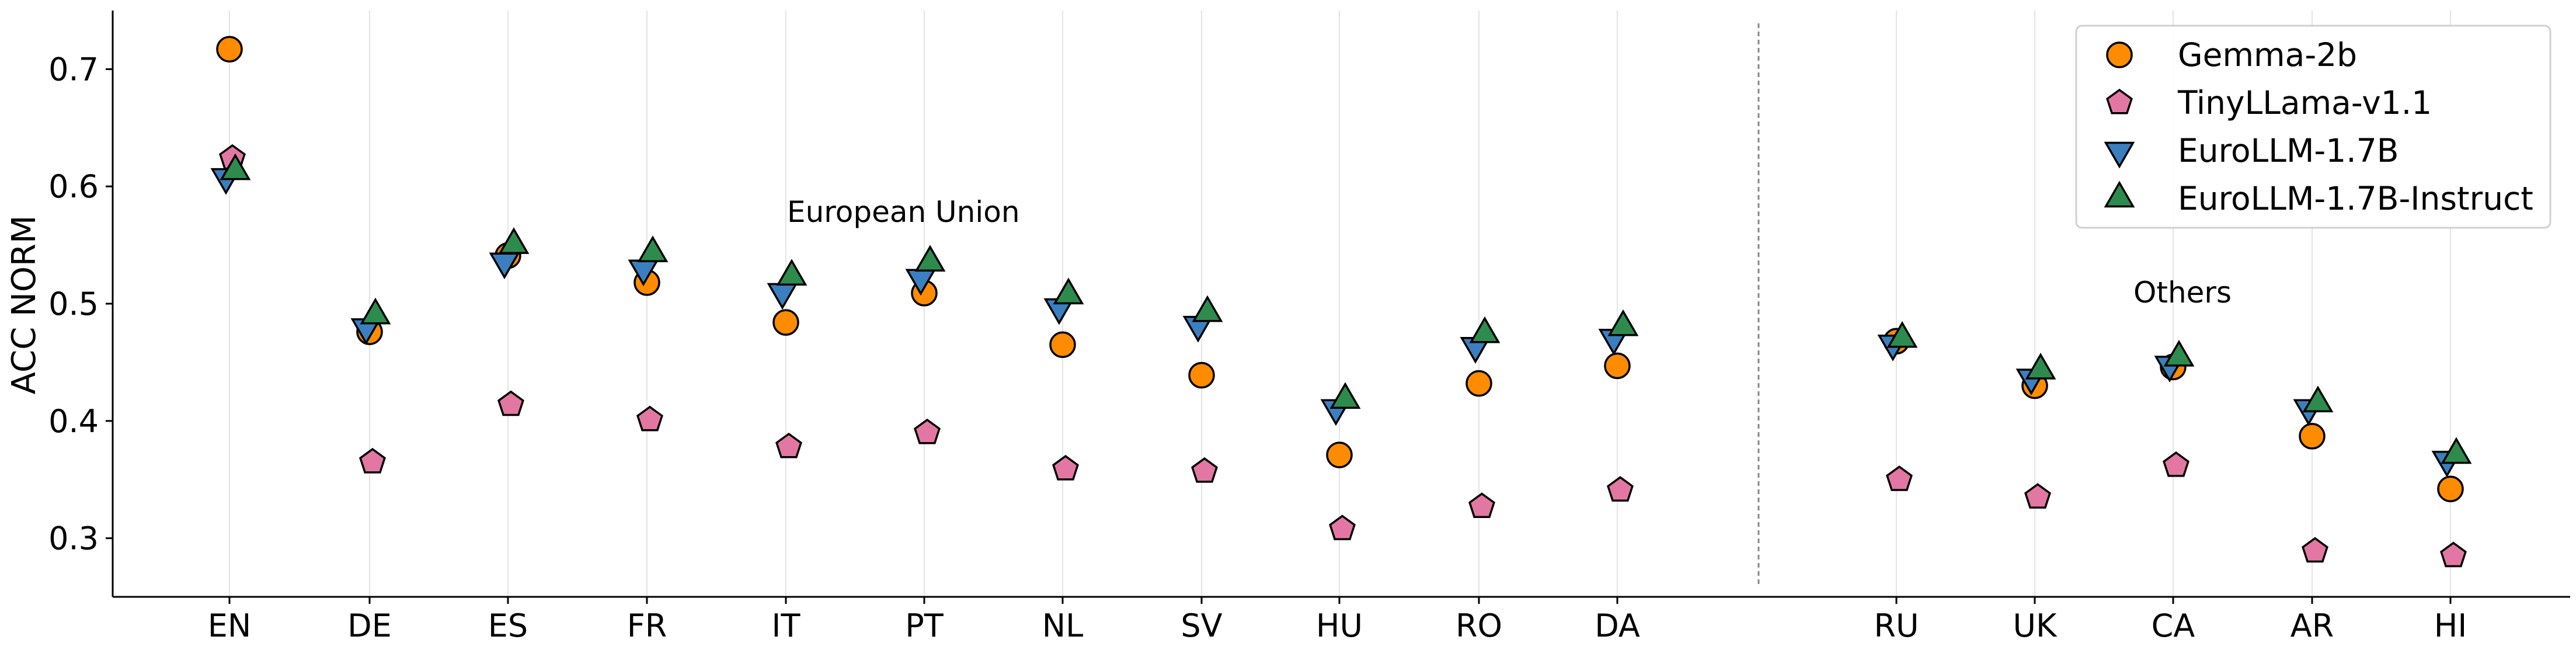 The width and height of the screenshot is (2576, 650). I want to click on point-eurollm-1-7b-instruct-da, so click(1623, 322).